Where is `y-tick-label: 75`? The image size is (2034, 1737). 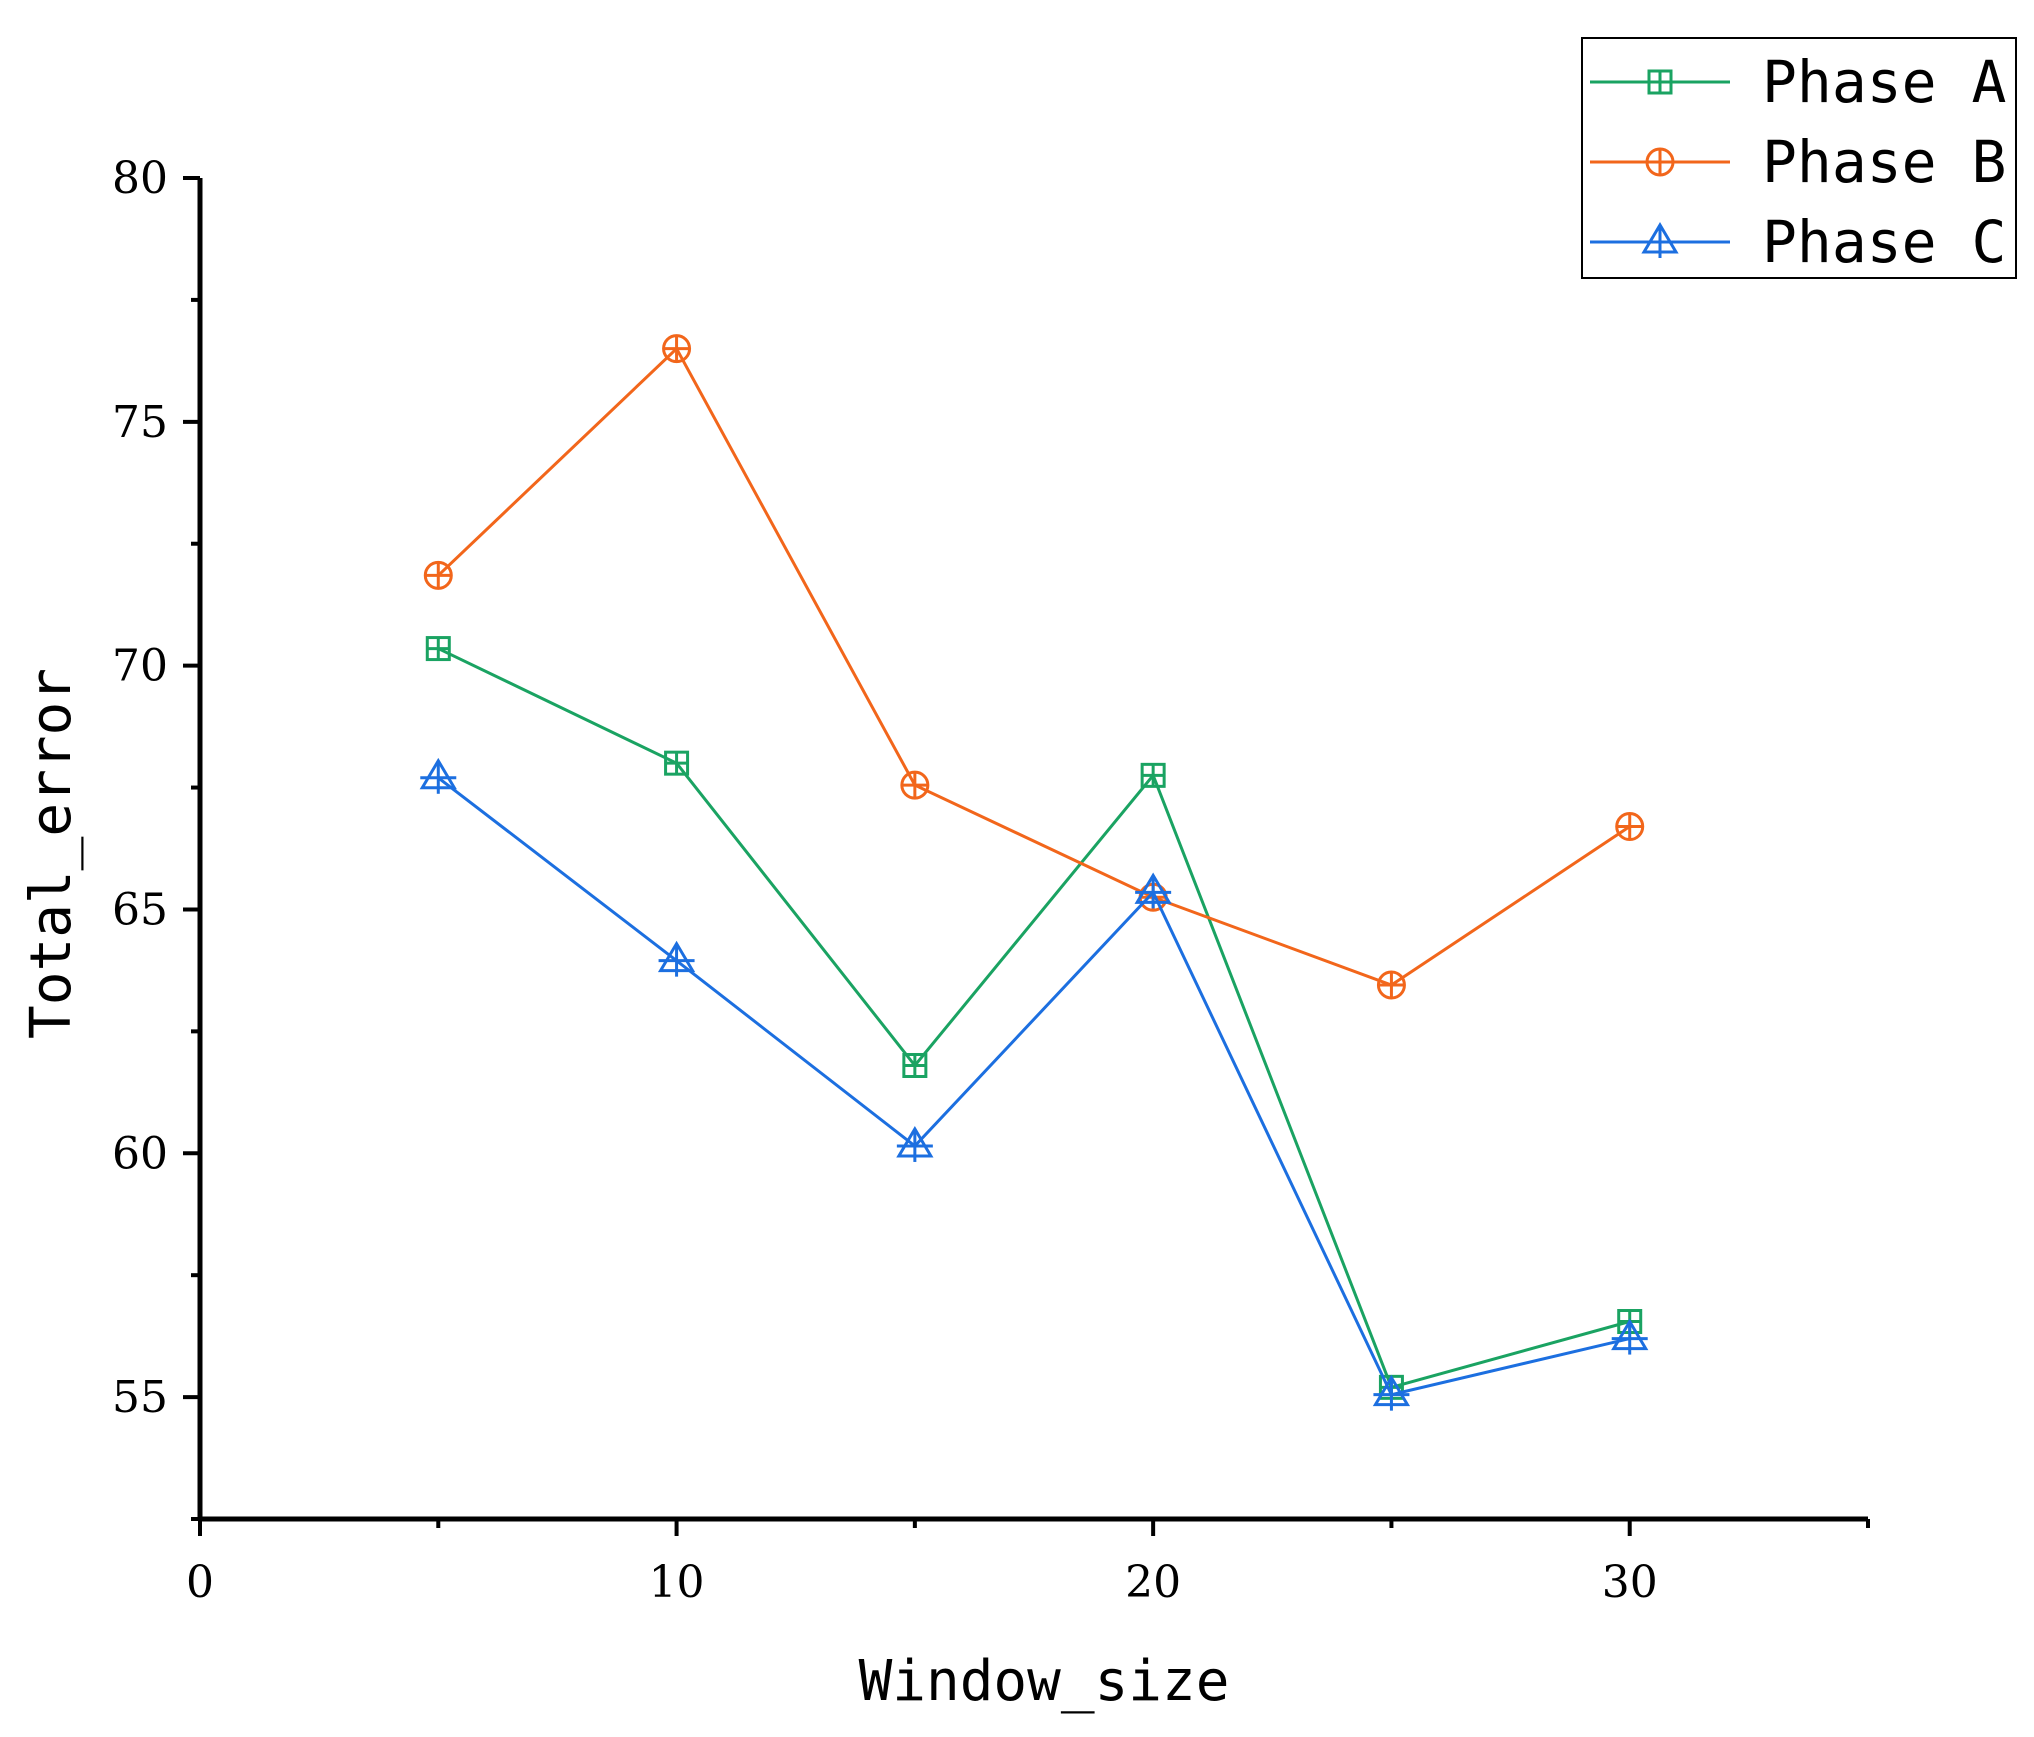
y-tick-label: 75 is located at coordinates (140, 422).